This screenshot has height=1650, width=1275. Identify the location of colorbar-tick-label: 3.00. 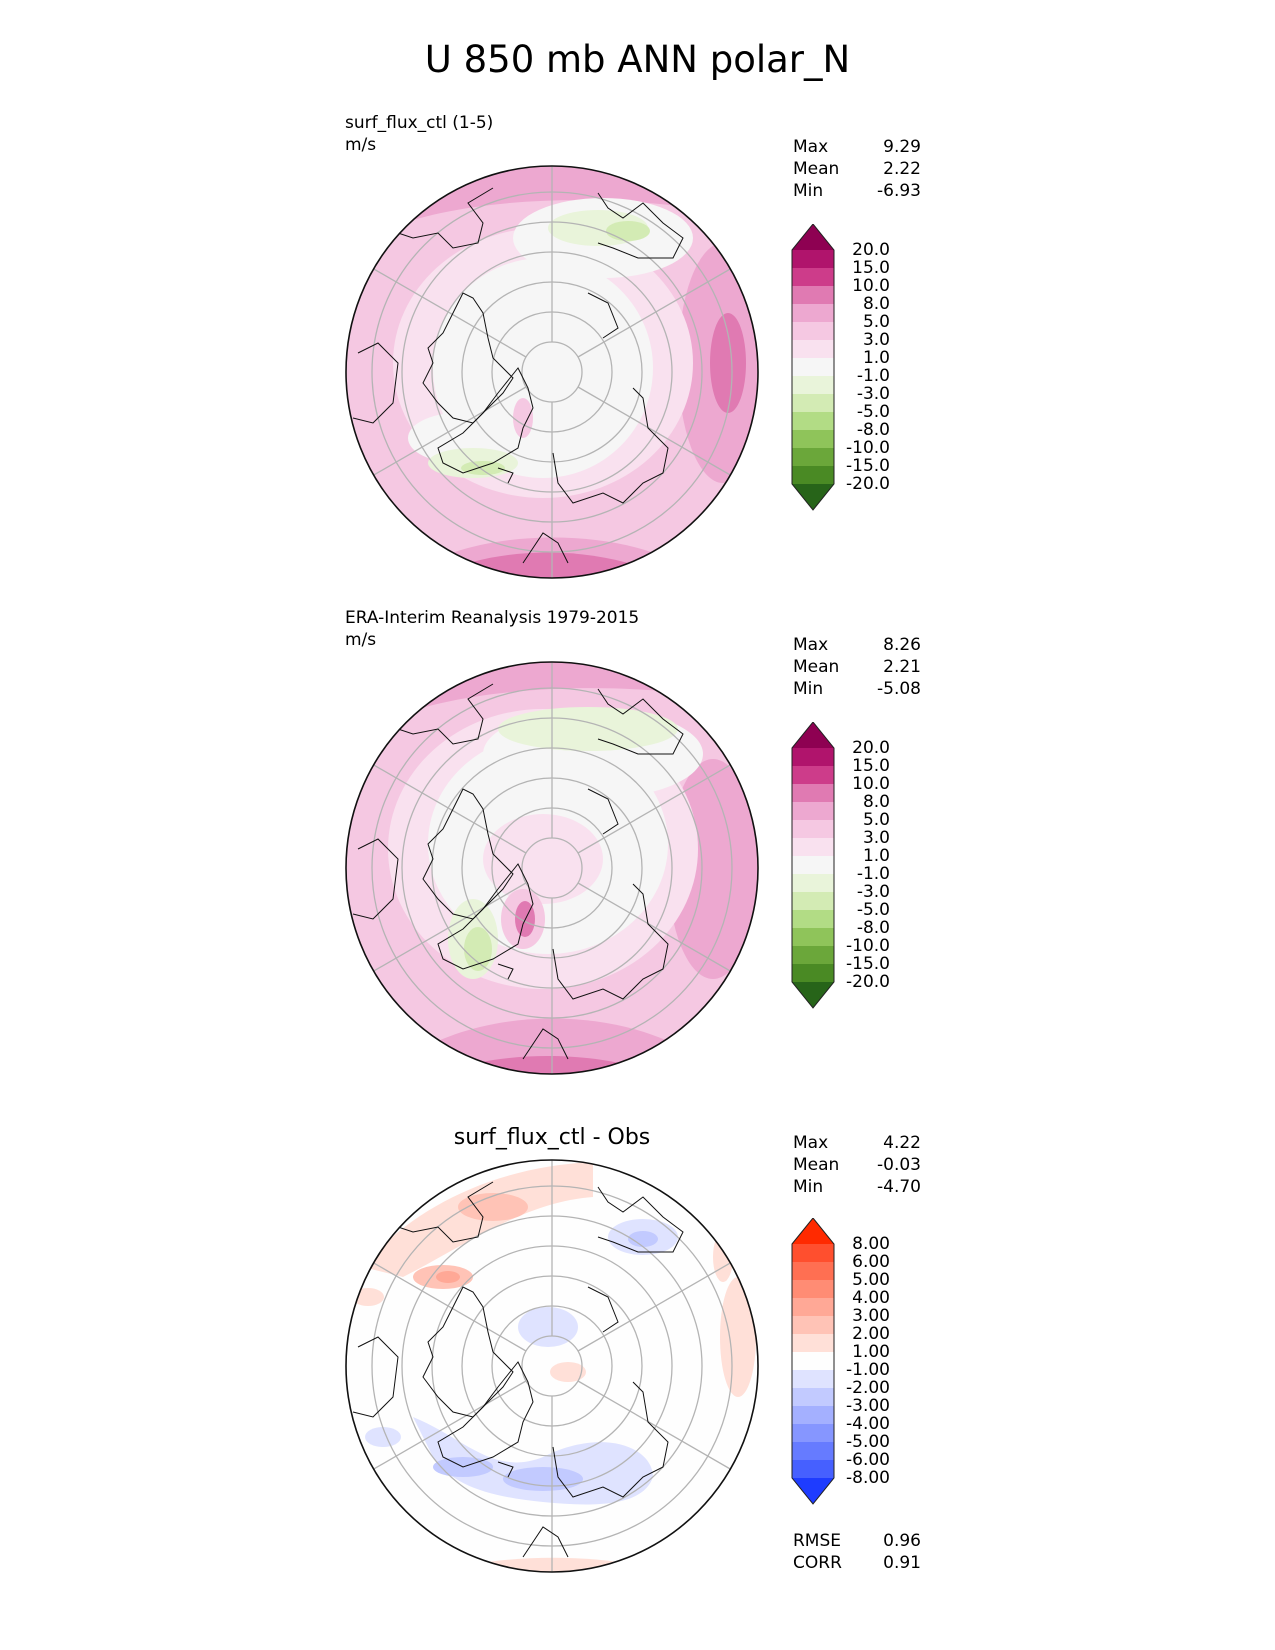
(871, 1315).